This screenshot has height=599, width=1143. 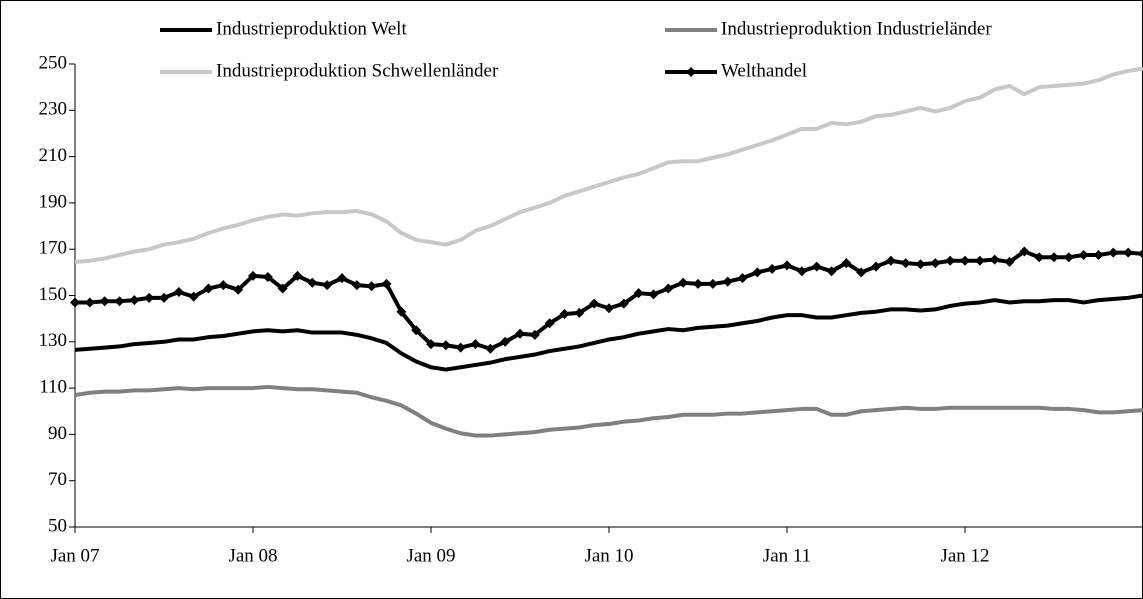 What do you see at coordinates (53, 201) in the screenshot?
I see `y-tick-label: 190` at bounding box center [53, 201].